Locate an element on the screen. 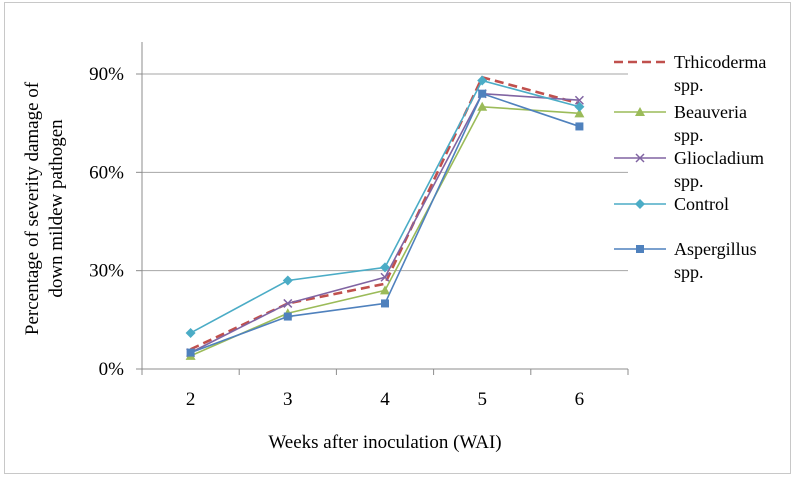 The image size is (794, 477). legend-item-2: Beauveria spp. is located at coordinates (680, 123).